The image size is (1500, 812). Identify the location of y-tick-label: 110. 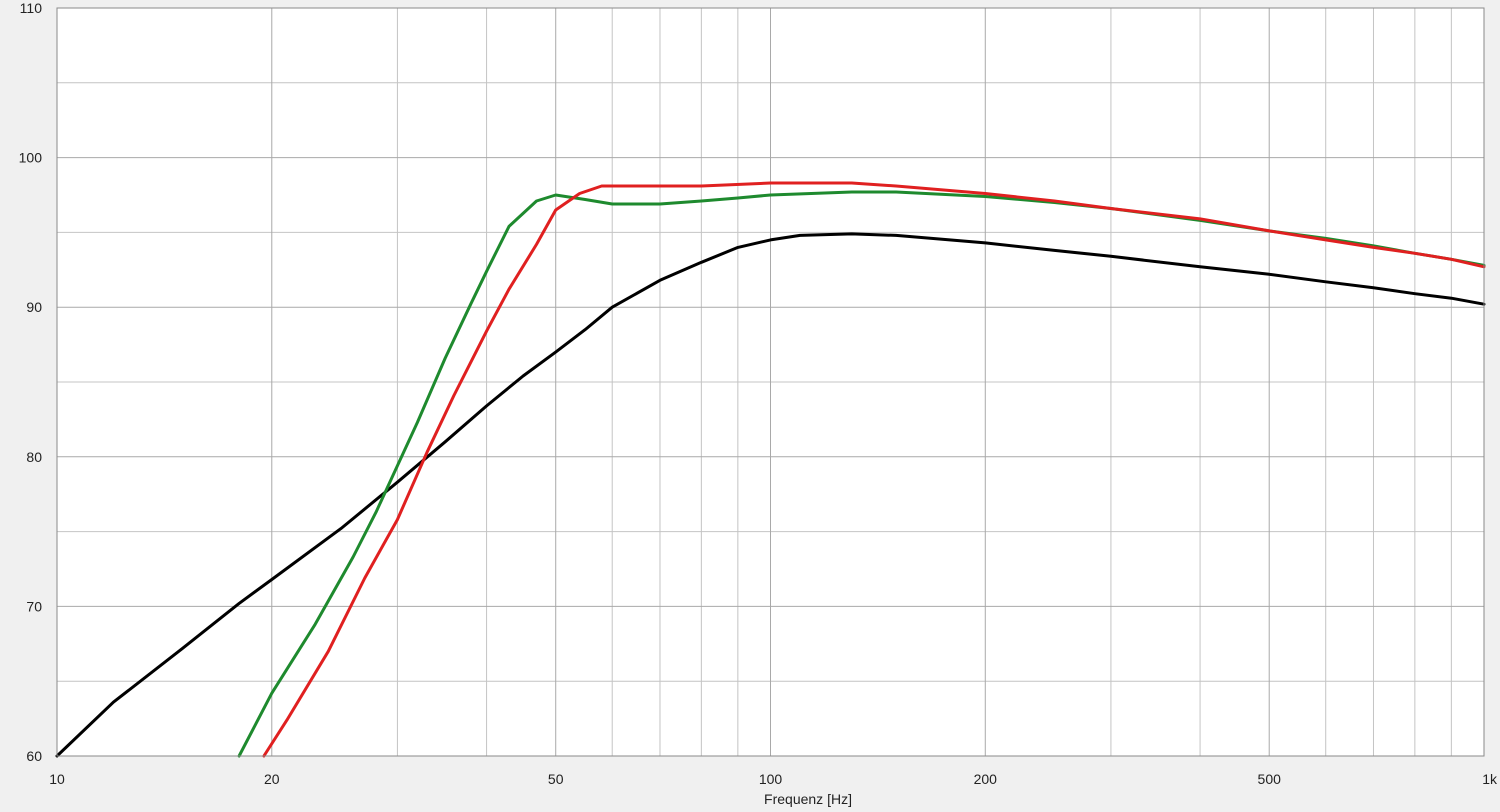
(31, 8).